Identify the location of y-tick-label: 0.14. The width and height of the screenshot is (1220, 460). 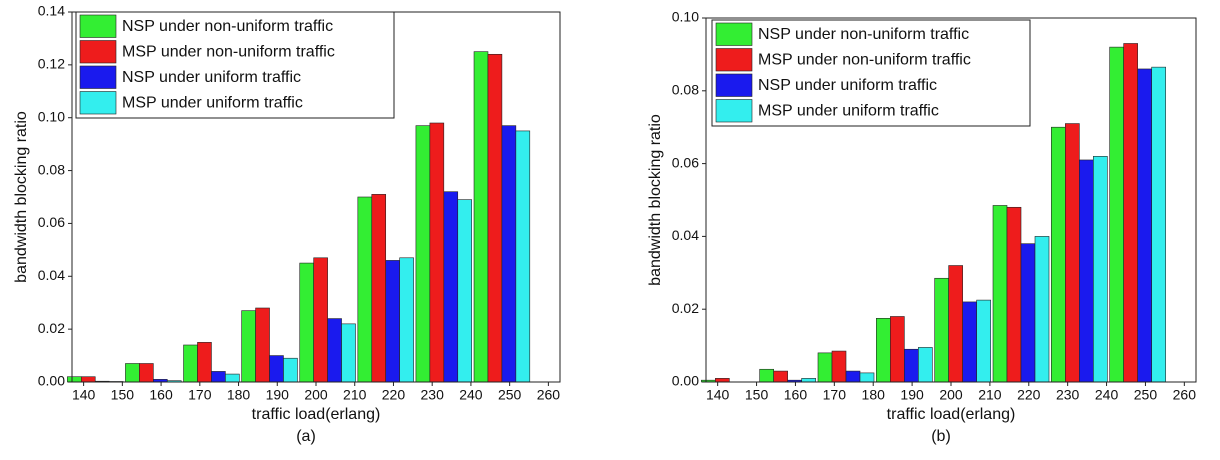
(51, 11).